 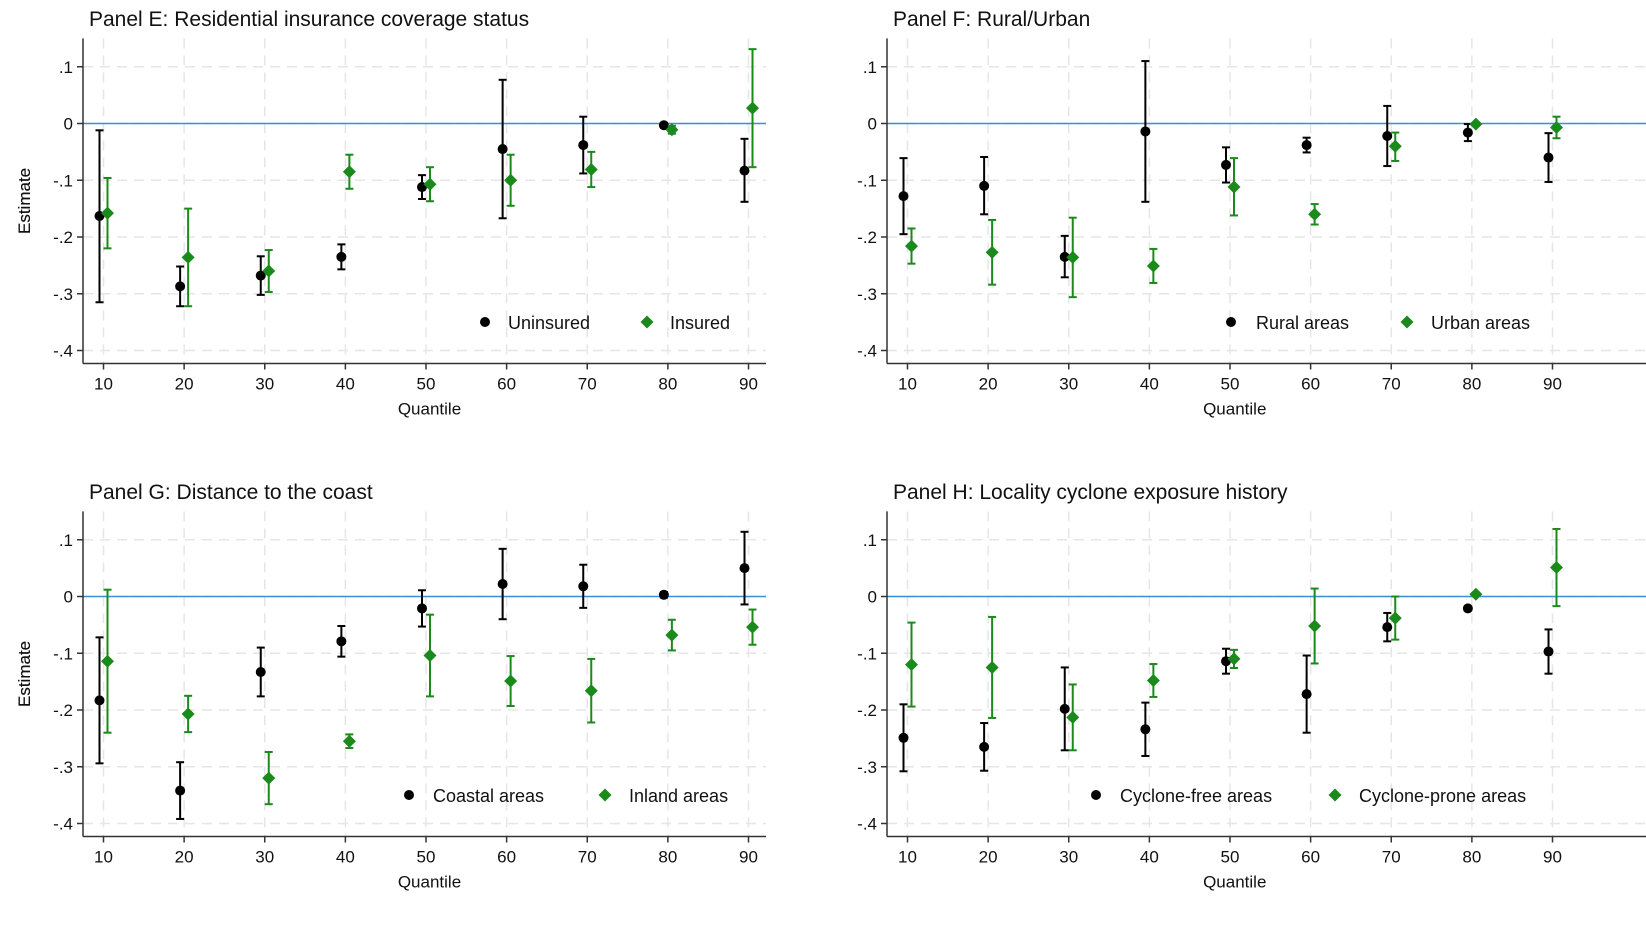 What do you see at coordinates (231, 492) in the screenshot?
I see `chart-title: Panel G: Distance to the coast` at bounding box center [231, 492].